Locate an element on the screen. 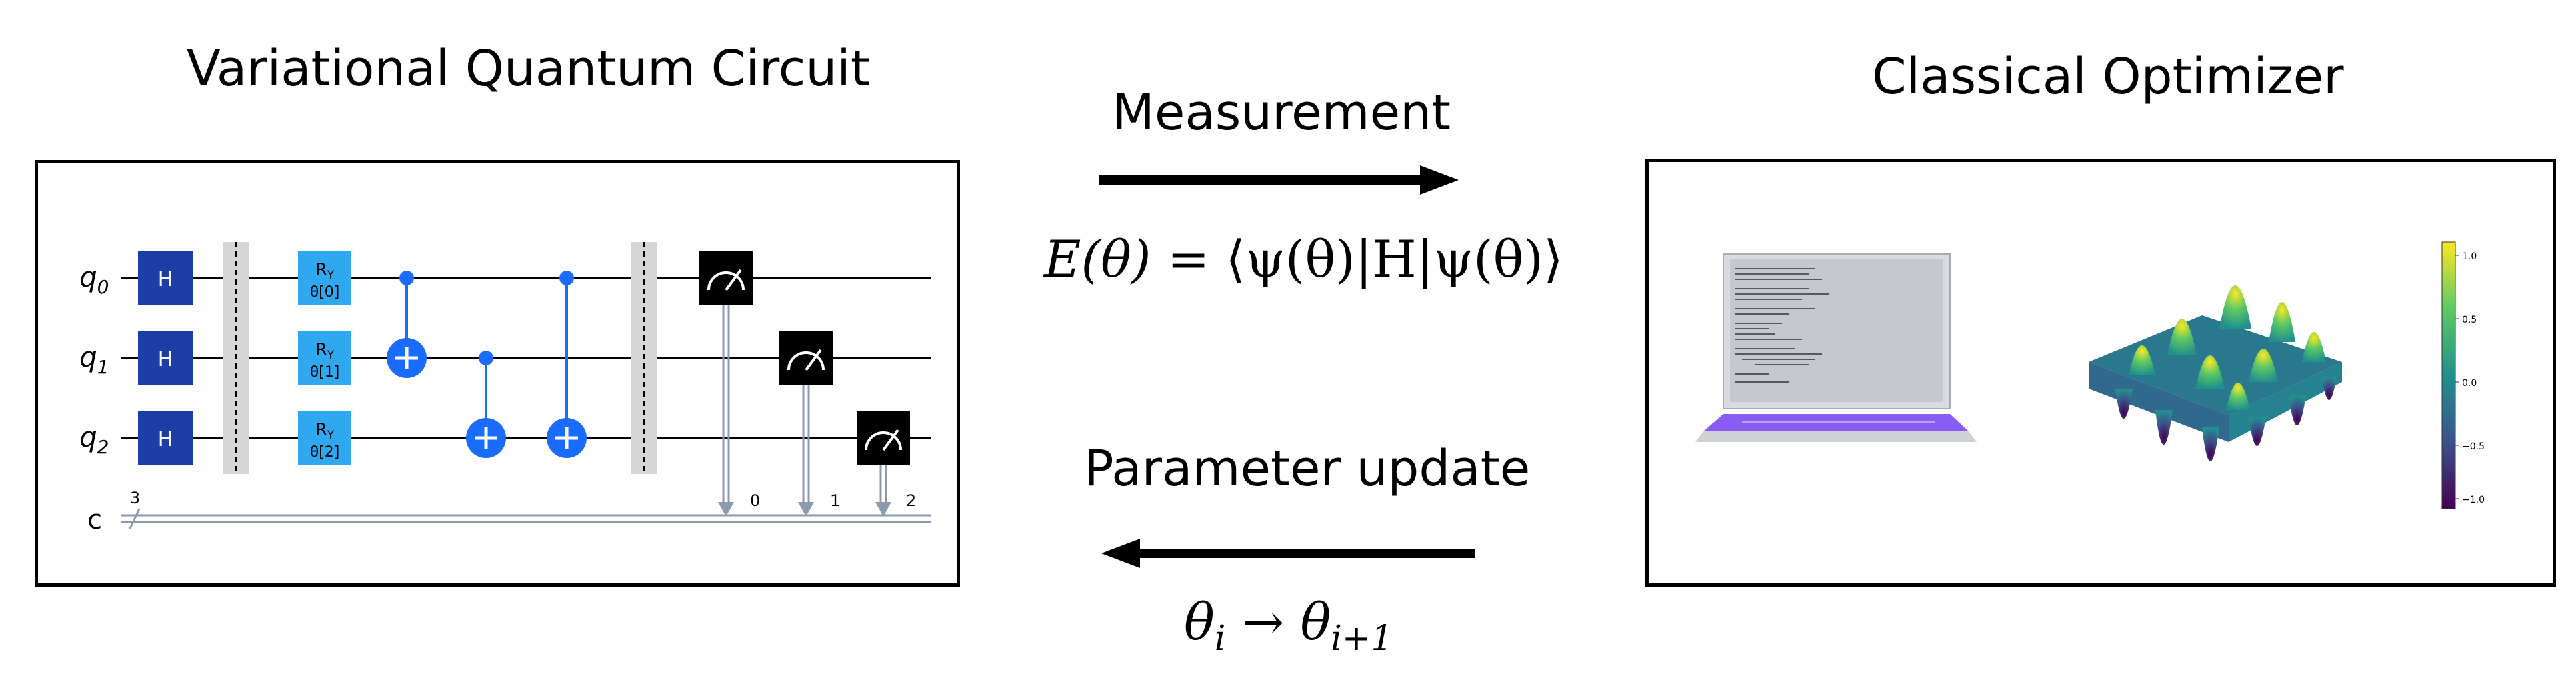  update-arrow-glyph: → is located at coordinates (1263, 621).